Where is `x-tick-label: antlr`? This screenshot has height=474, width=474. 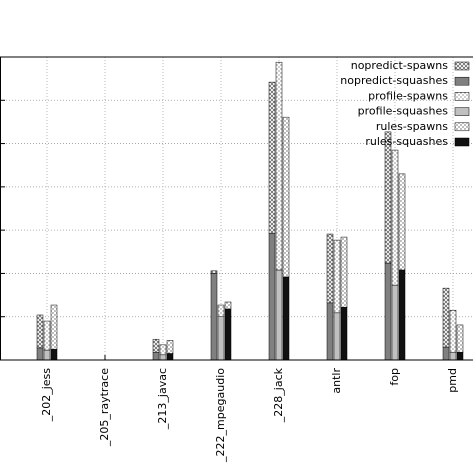 x-tick-label: antlr is located at coordinates (336, 381).